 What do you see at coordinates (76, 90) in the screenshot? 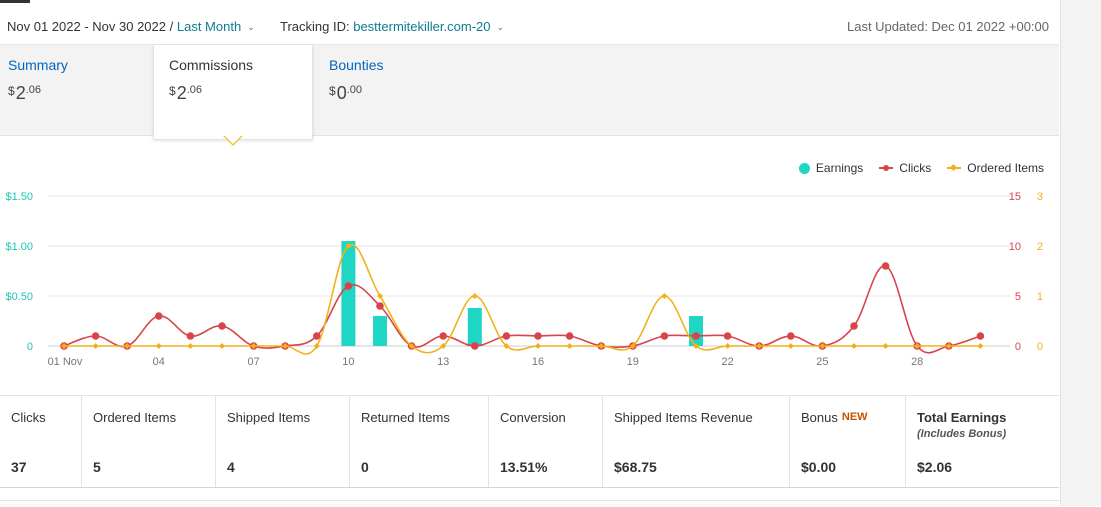
I see `tab-summary: Summary $2.06` at bounding box center [76, 90].